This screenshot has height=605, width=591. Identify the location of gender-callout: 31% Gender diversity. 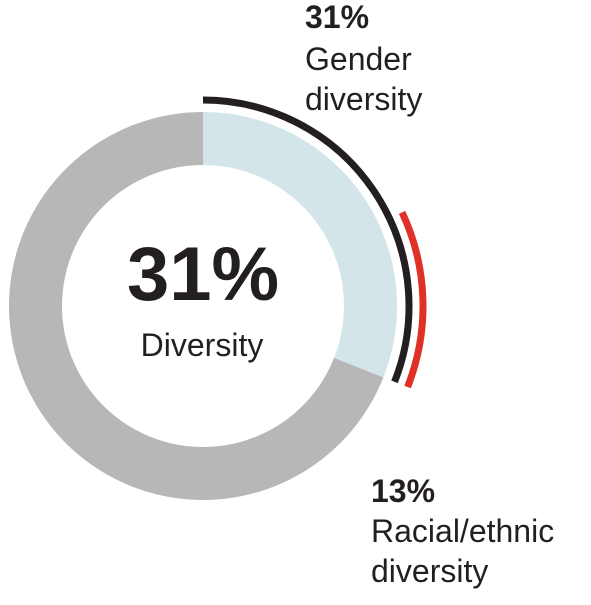
(363, 58).